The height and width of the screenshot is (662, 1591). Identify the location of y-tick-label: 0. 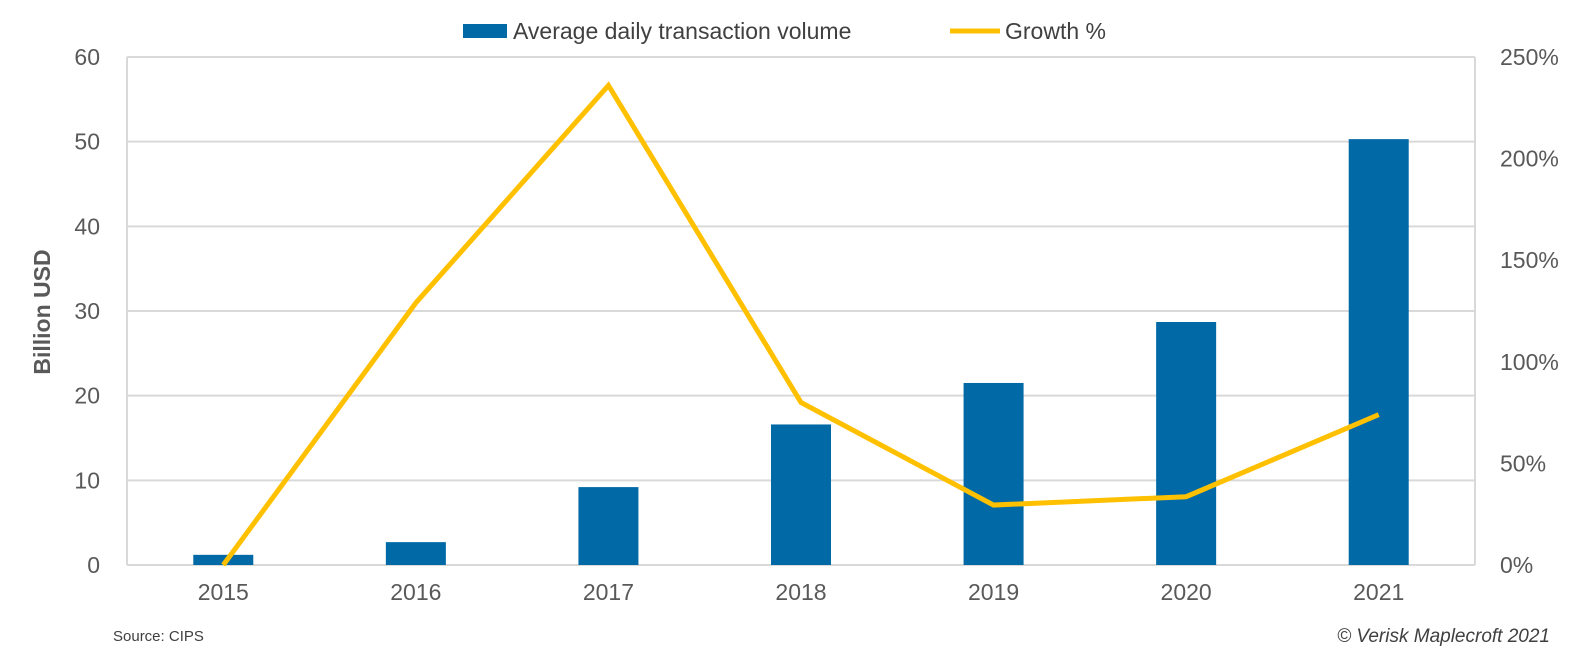
(93, 565).